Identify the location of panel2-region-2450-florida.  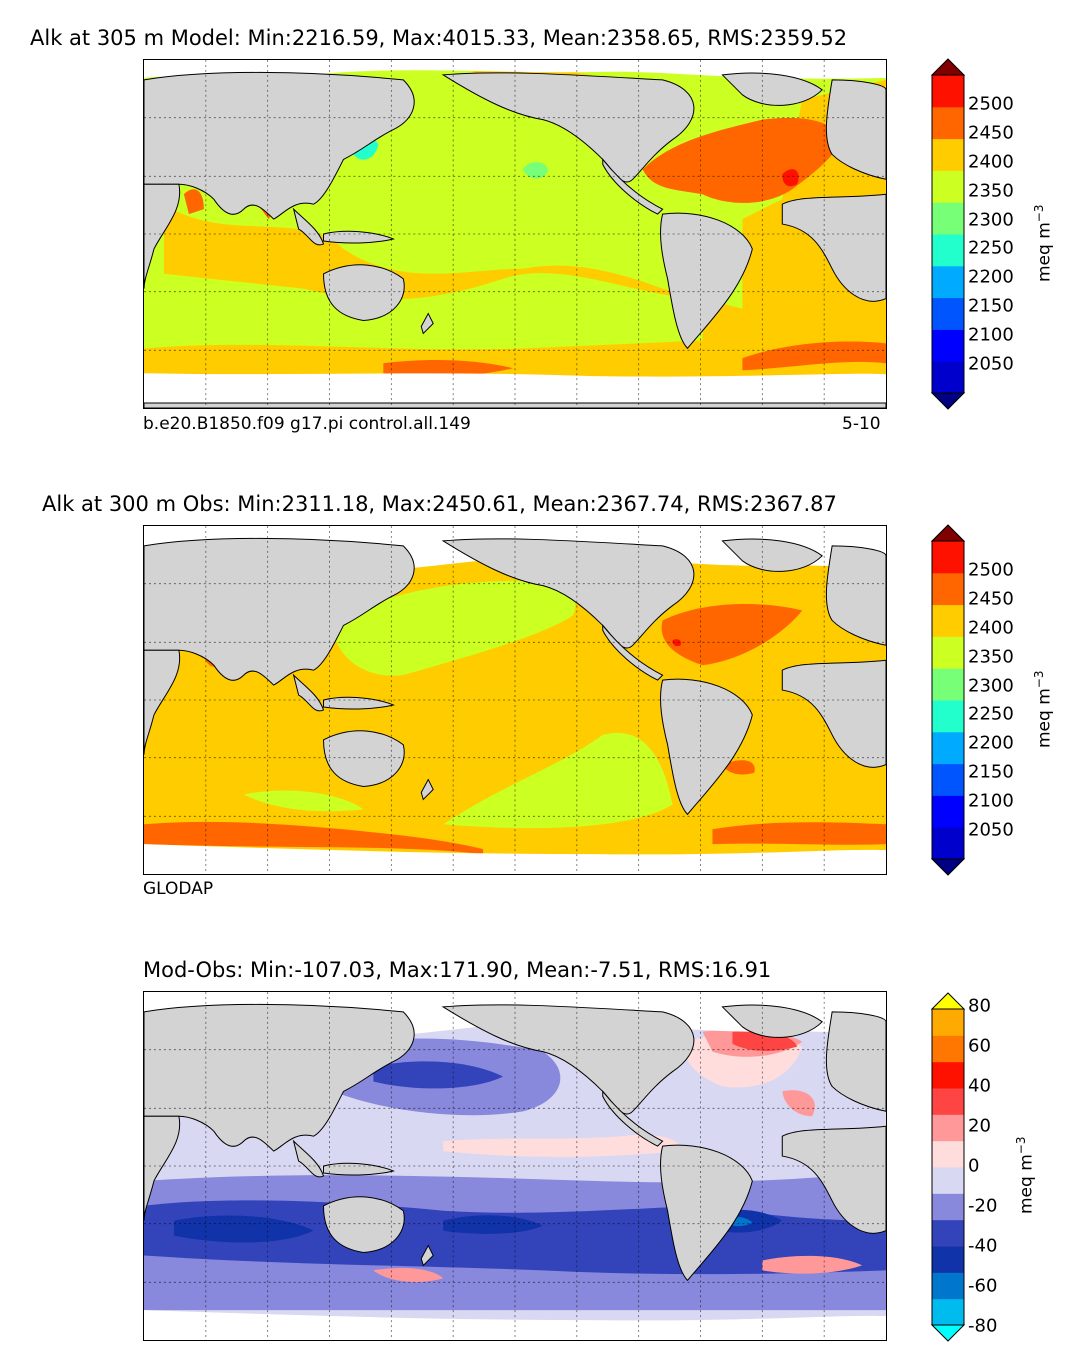
(677, 643).